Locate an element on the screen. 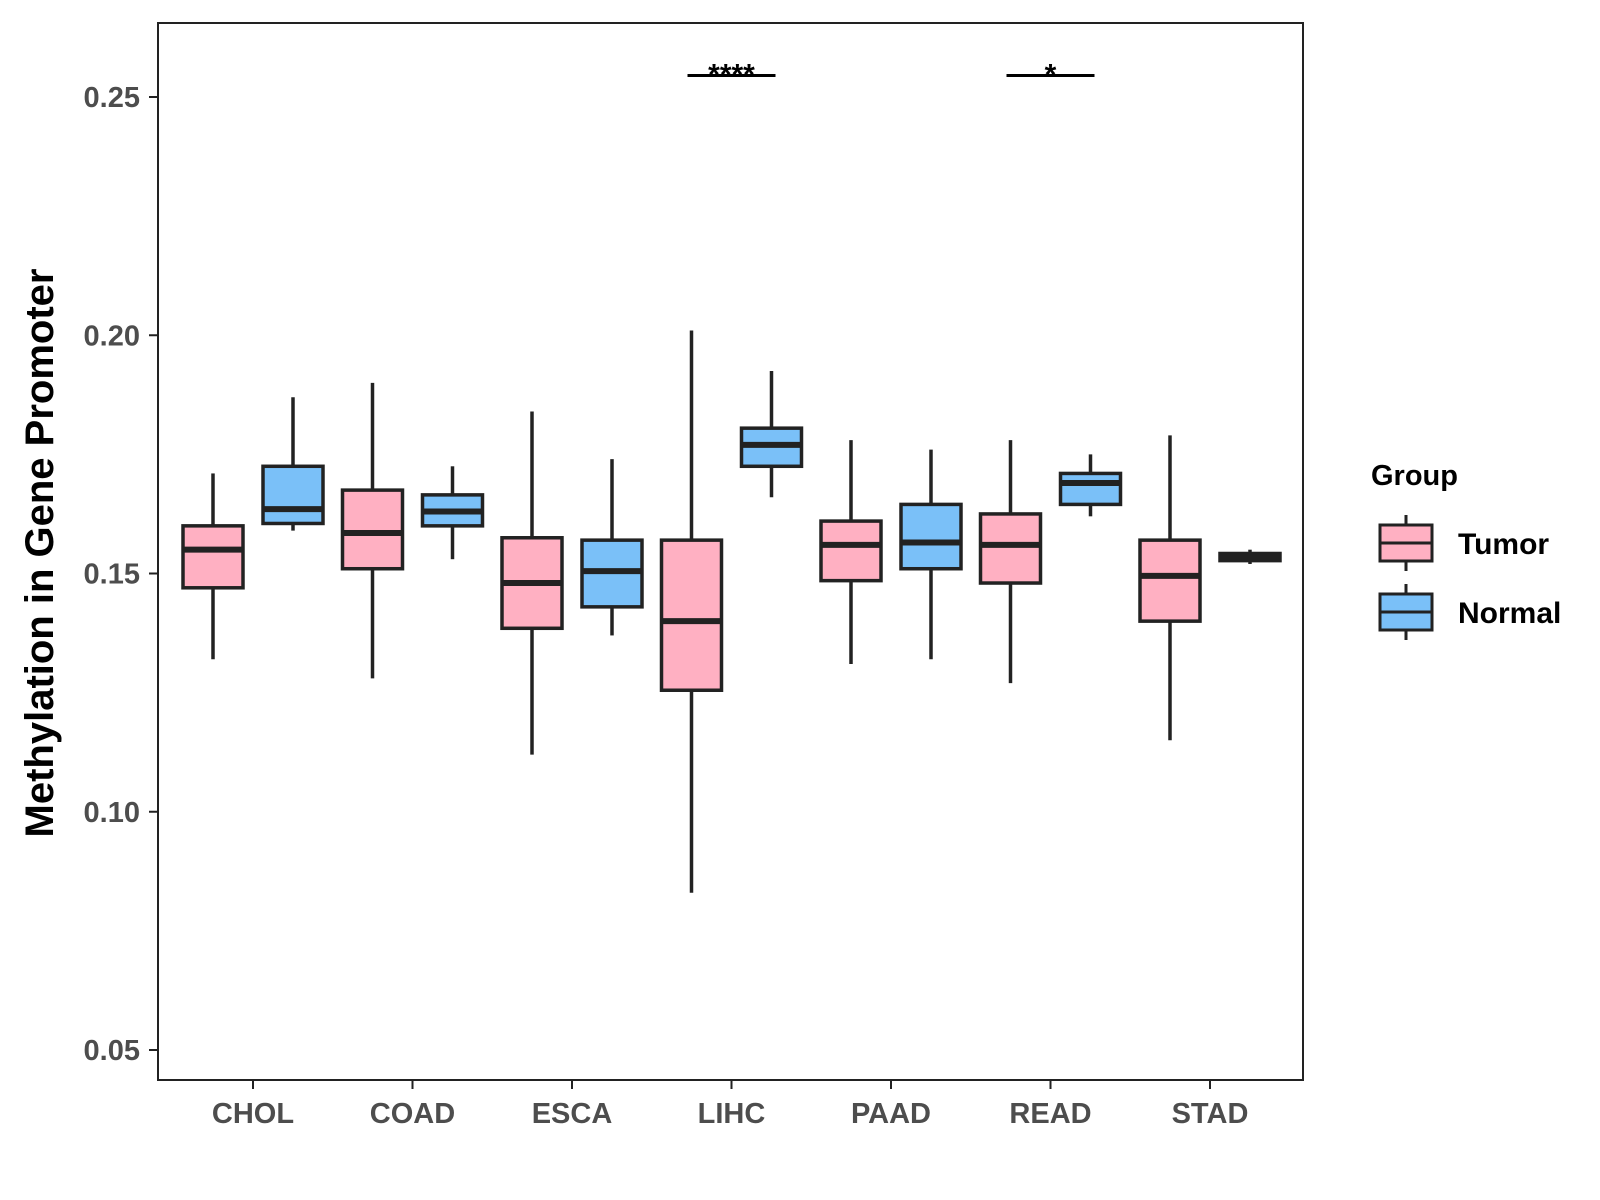 The image size is (1600, 1200). box-tumor-lihc is located at coordinates (691, 611).